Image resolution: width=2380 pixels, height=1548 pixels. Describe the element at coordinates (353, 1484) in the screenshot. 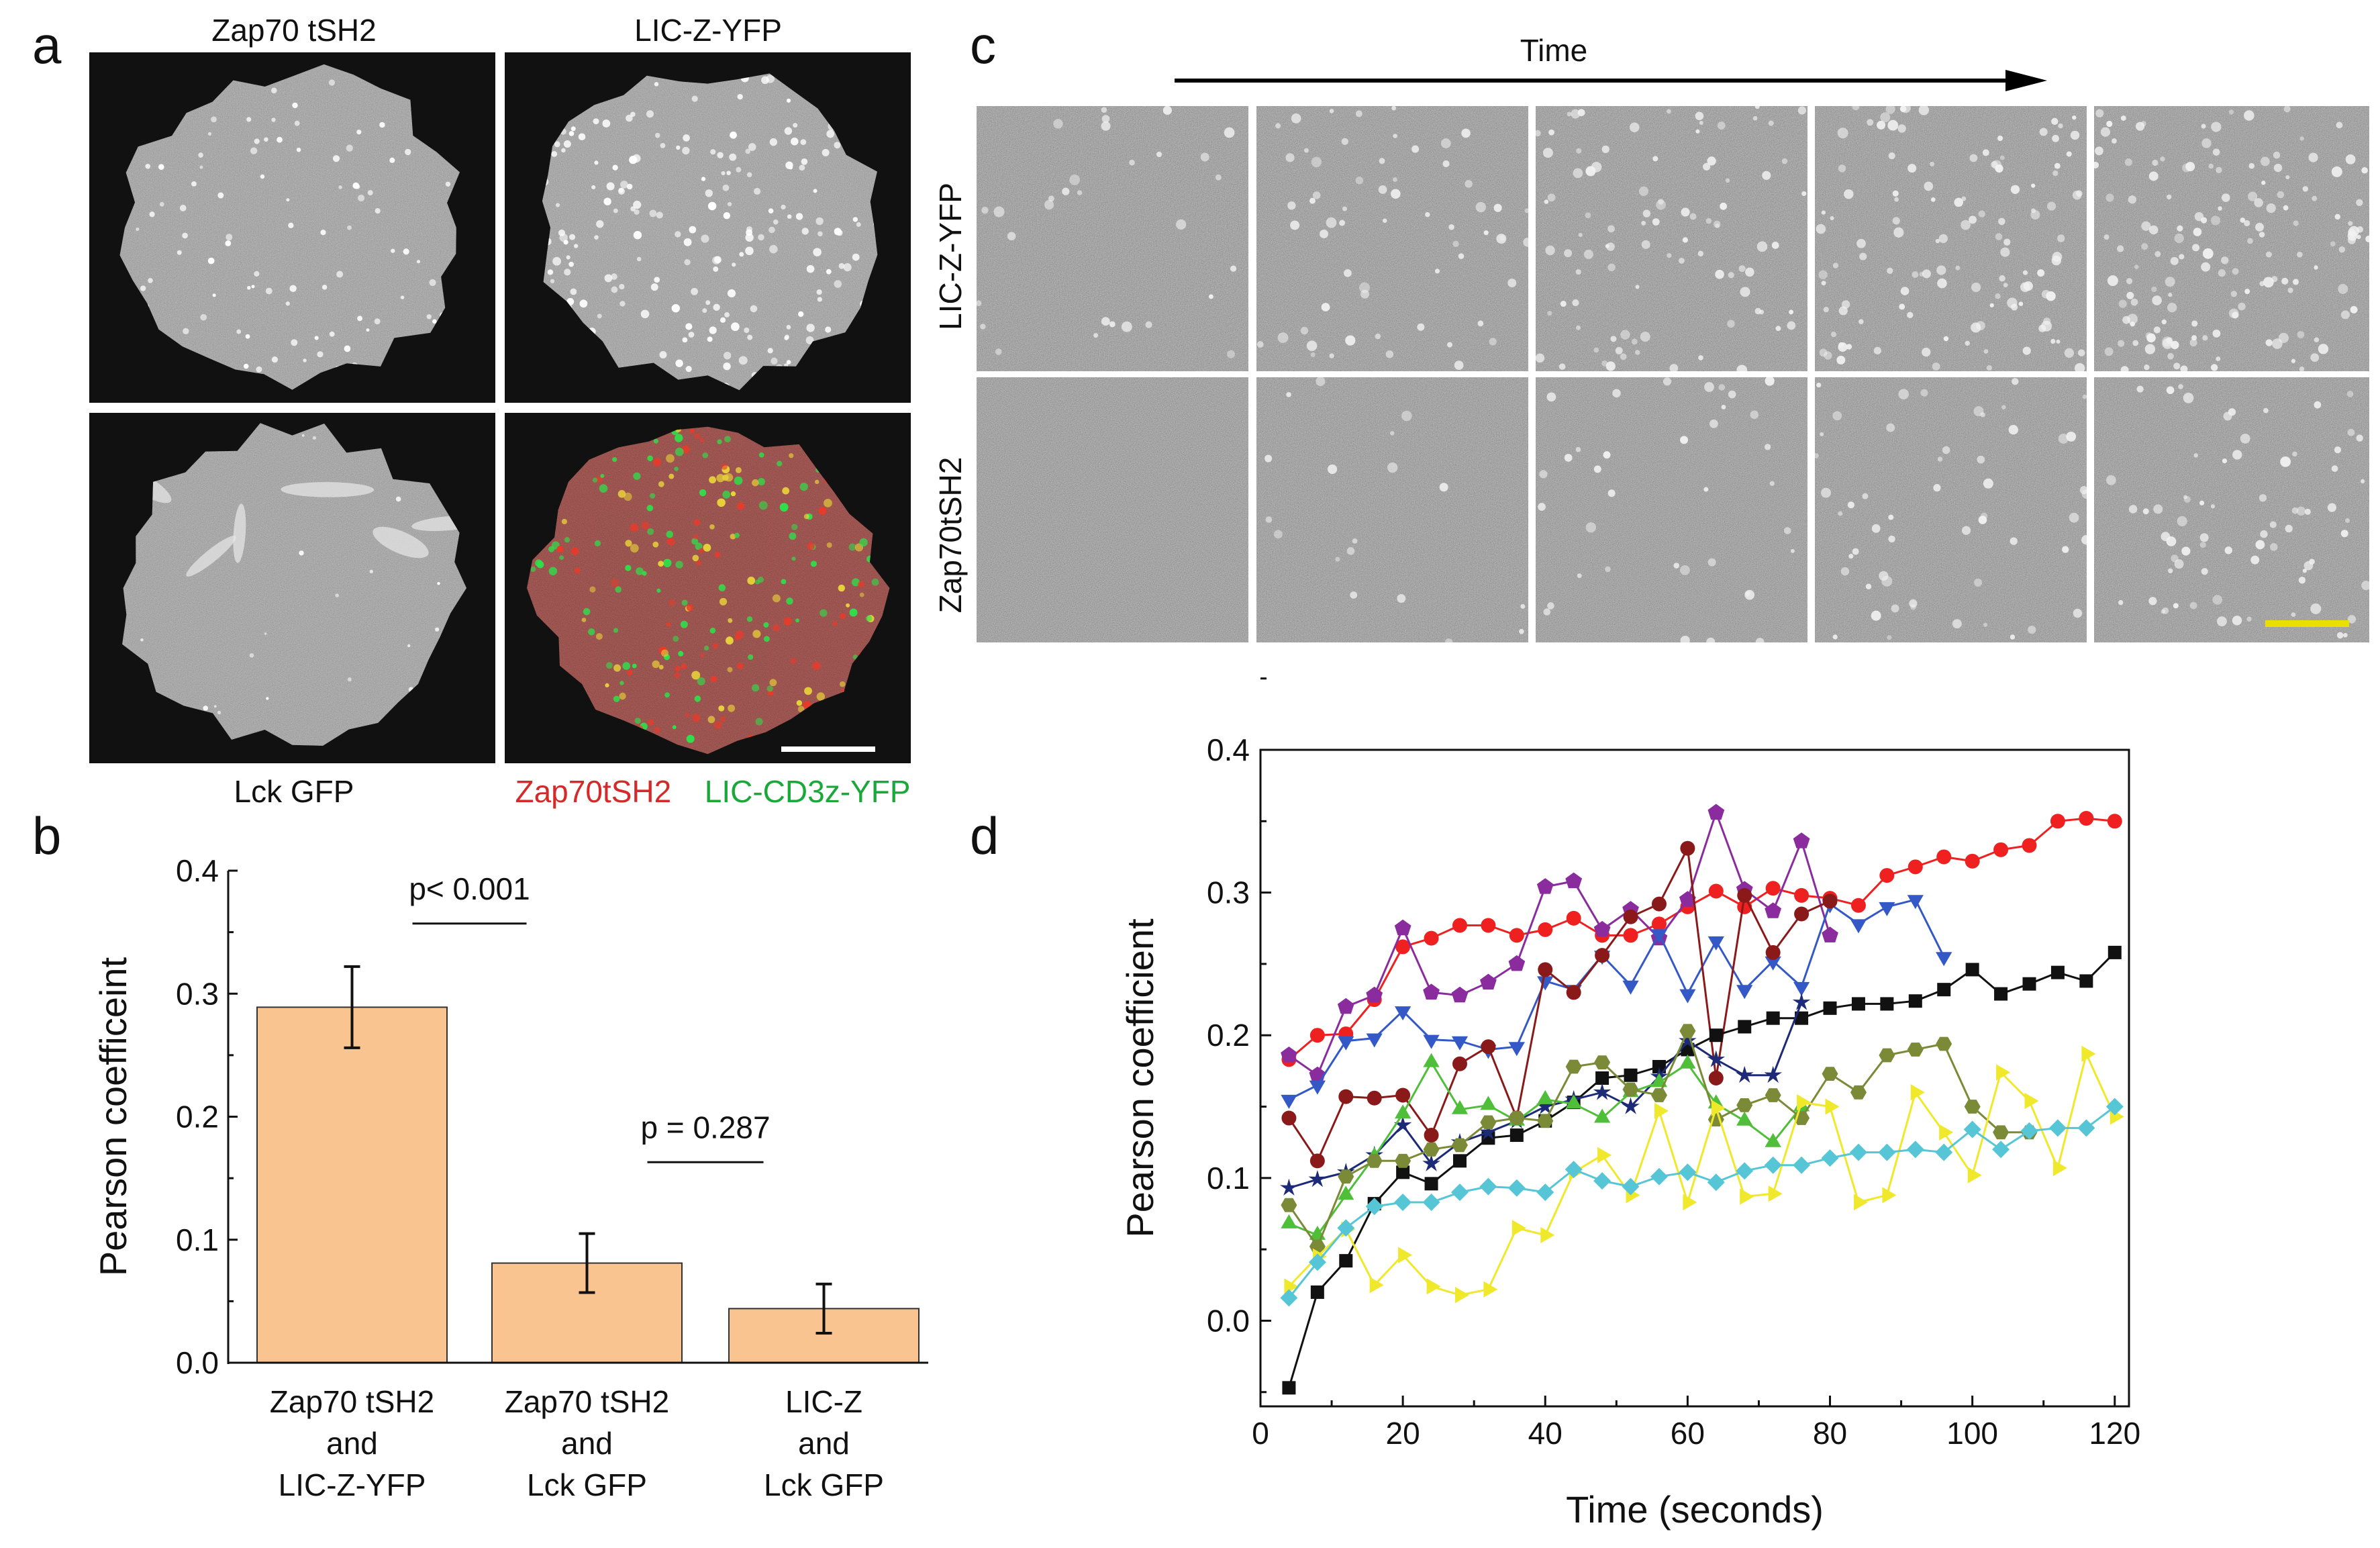

I see `x-category-label: LIC-Z-YFP` at that location.